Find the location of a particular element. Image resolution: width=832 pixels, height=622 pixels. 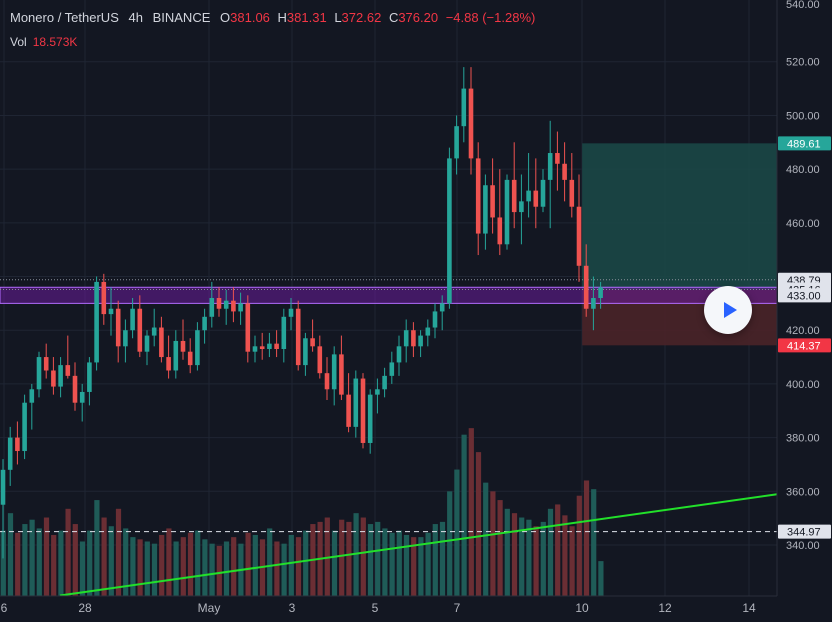

volume-label: Vol is located at coordinates (18, 42).